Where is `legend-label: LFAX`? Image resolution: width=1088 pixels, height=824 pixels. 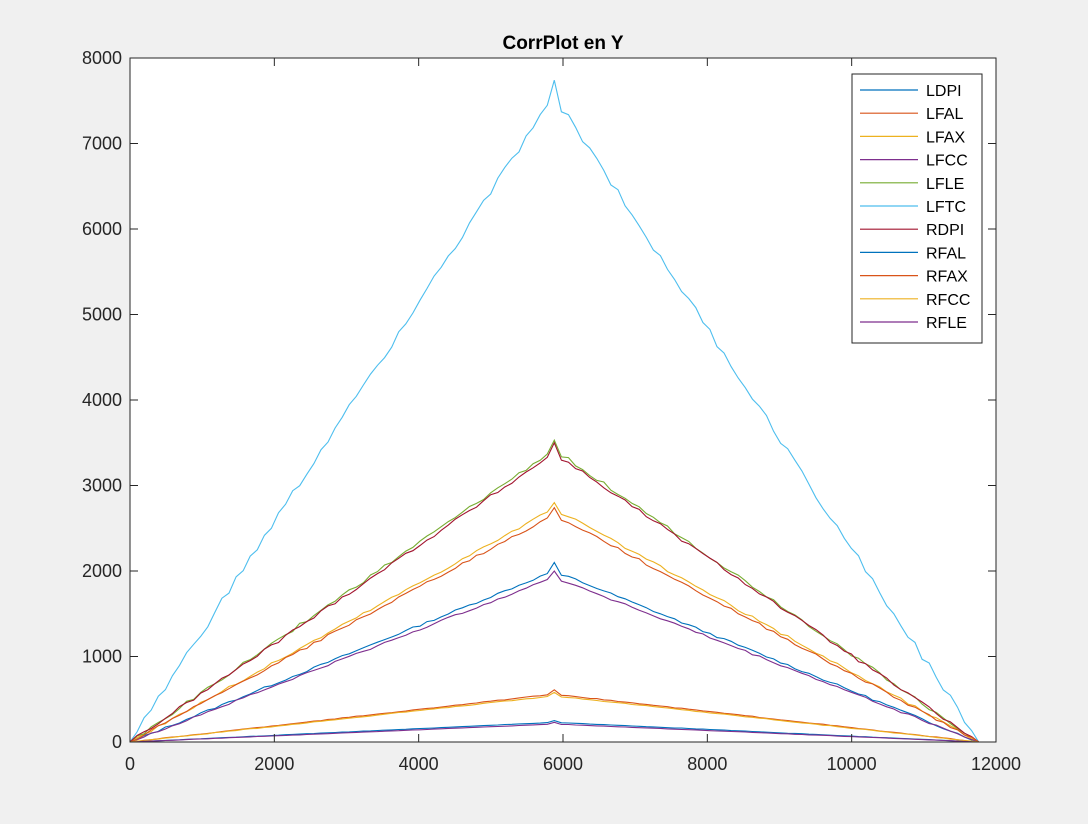
legend-label: LFAX is located at coordinates (945, 137).